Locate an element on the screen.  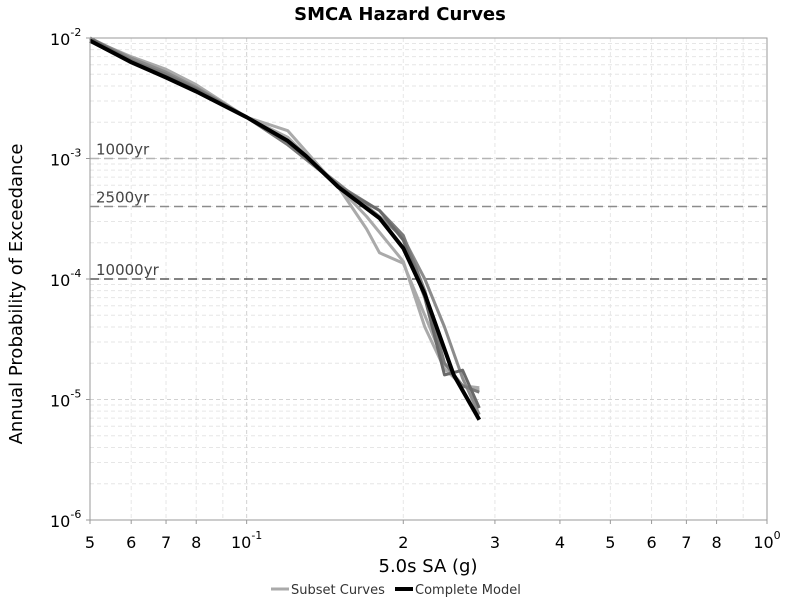
y-tick-label: 10⁻⁶ is located at coordinates (65, 519).